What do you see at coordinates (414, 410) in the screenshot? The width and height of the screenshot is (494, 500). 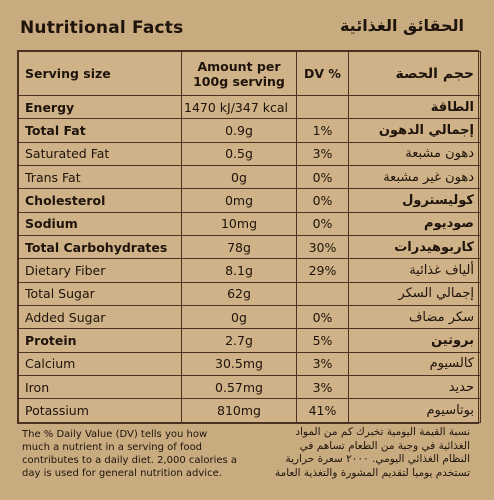 I see `nutrient-name-arabic: بوتاسيوم` at bounding box center [414, 410].